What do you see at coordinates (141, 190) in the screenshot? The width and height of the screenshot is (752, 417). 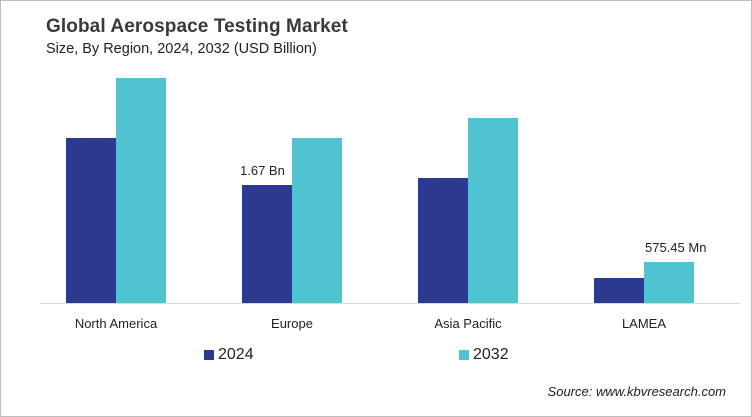 I see `bar-north-america-2032` at bounding box center [141, 190].